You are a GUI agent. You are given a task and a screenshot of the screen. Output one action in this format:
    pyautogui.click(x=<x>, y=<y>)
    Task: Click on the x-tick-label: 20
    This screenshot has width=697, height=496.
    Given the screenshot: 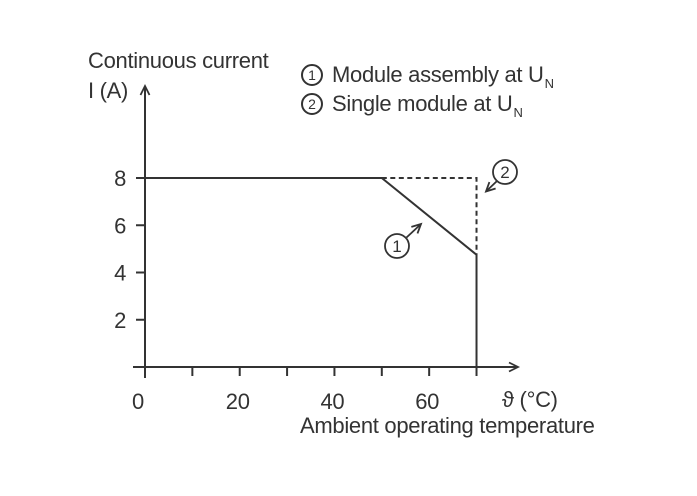 What is the action you would take?
    pyautogui.click(x=238, y=401)
    